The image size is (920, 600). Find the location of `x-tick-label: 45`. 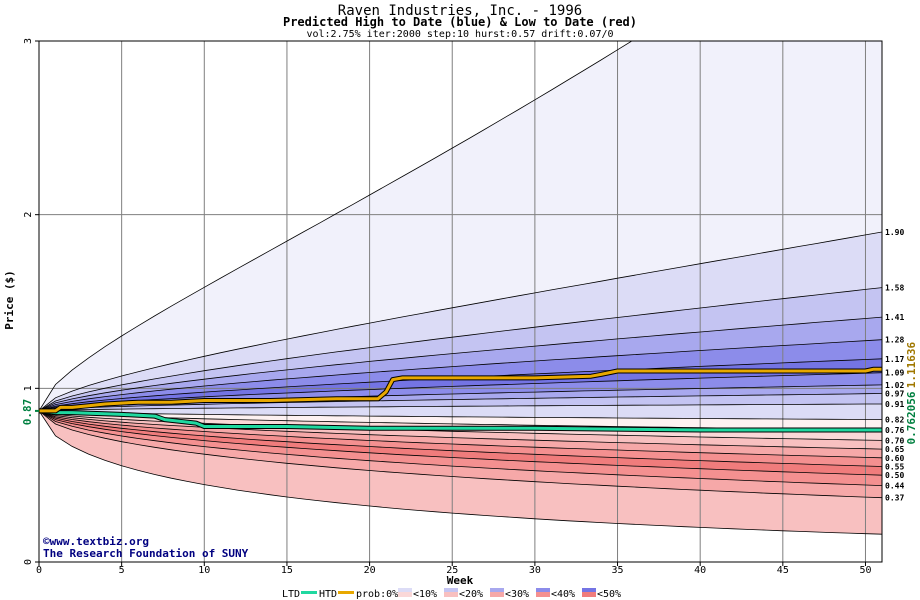

x-tick-label: 45 is located at coordinates (783, 570).